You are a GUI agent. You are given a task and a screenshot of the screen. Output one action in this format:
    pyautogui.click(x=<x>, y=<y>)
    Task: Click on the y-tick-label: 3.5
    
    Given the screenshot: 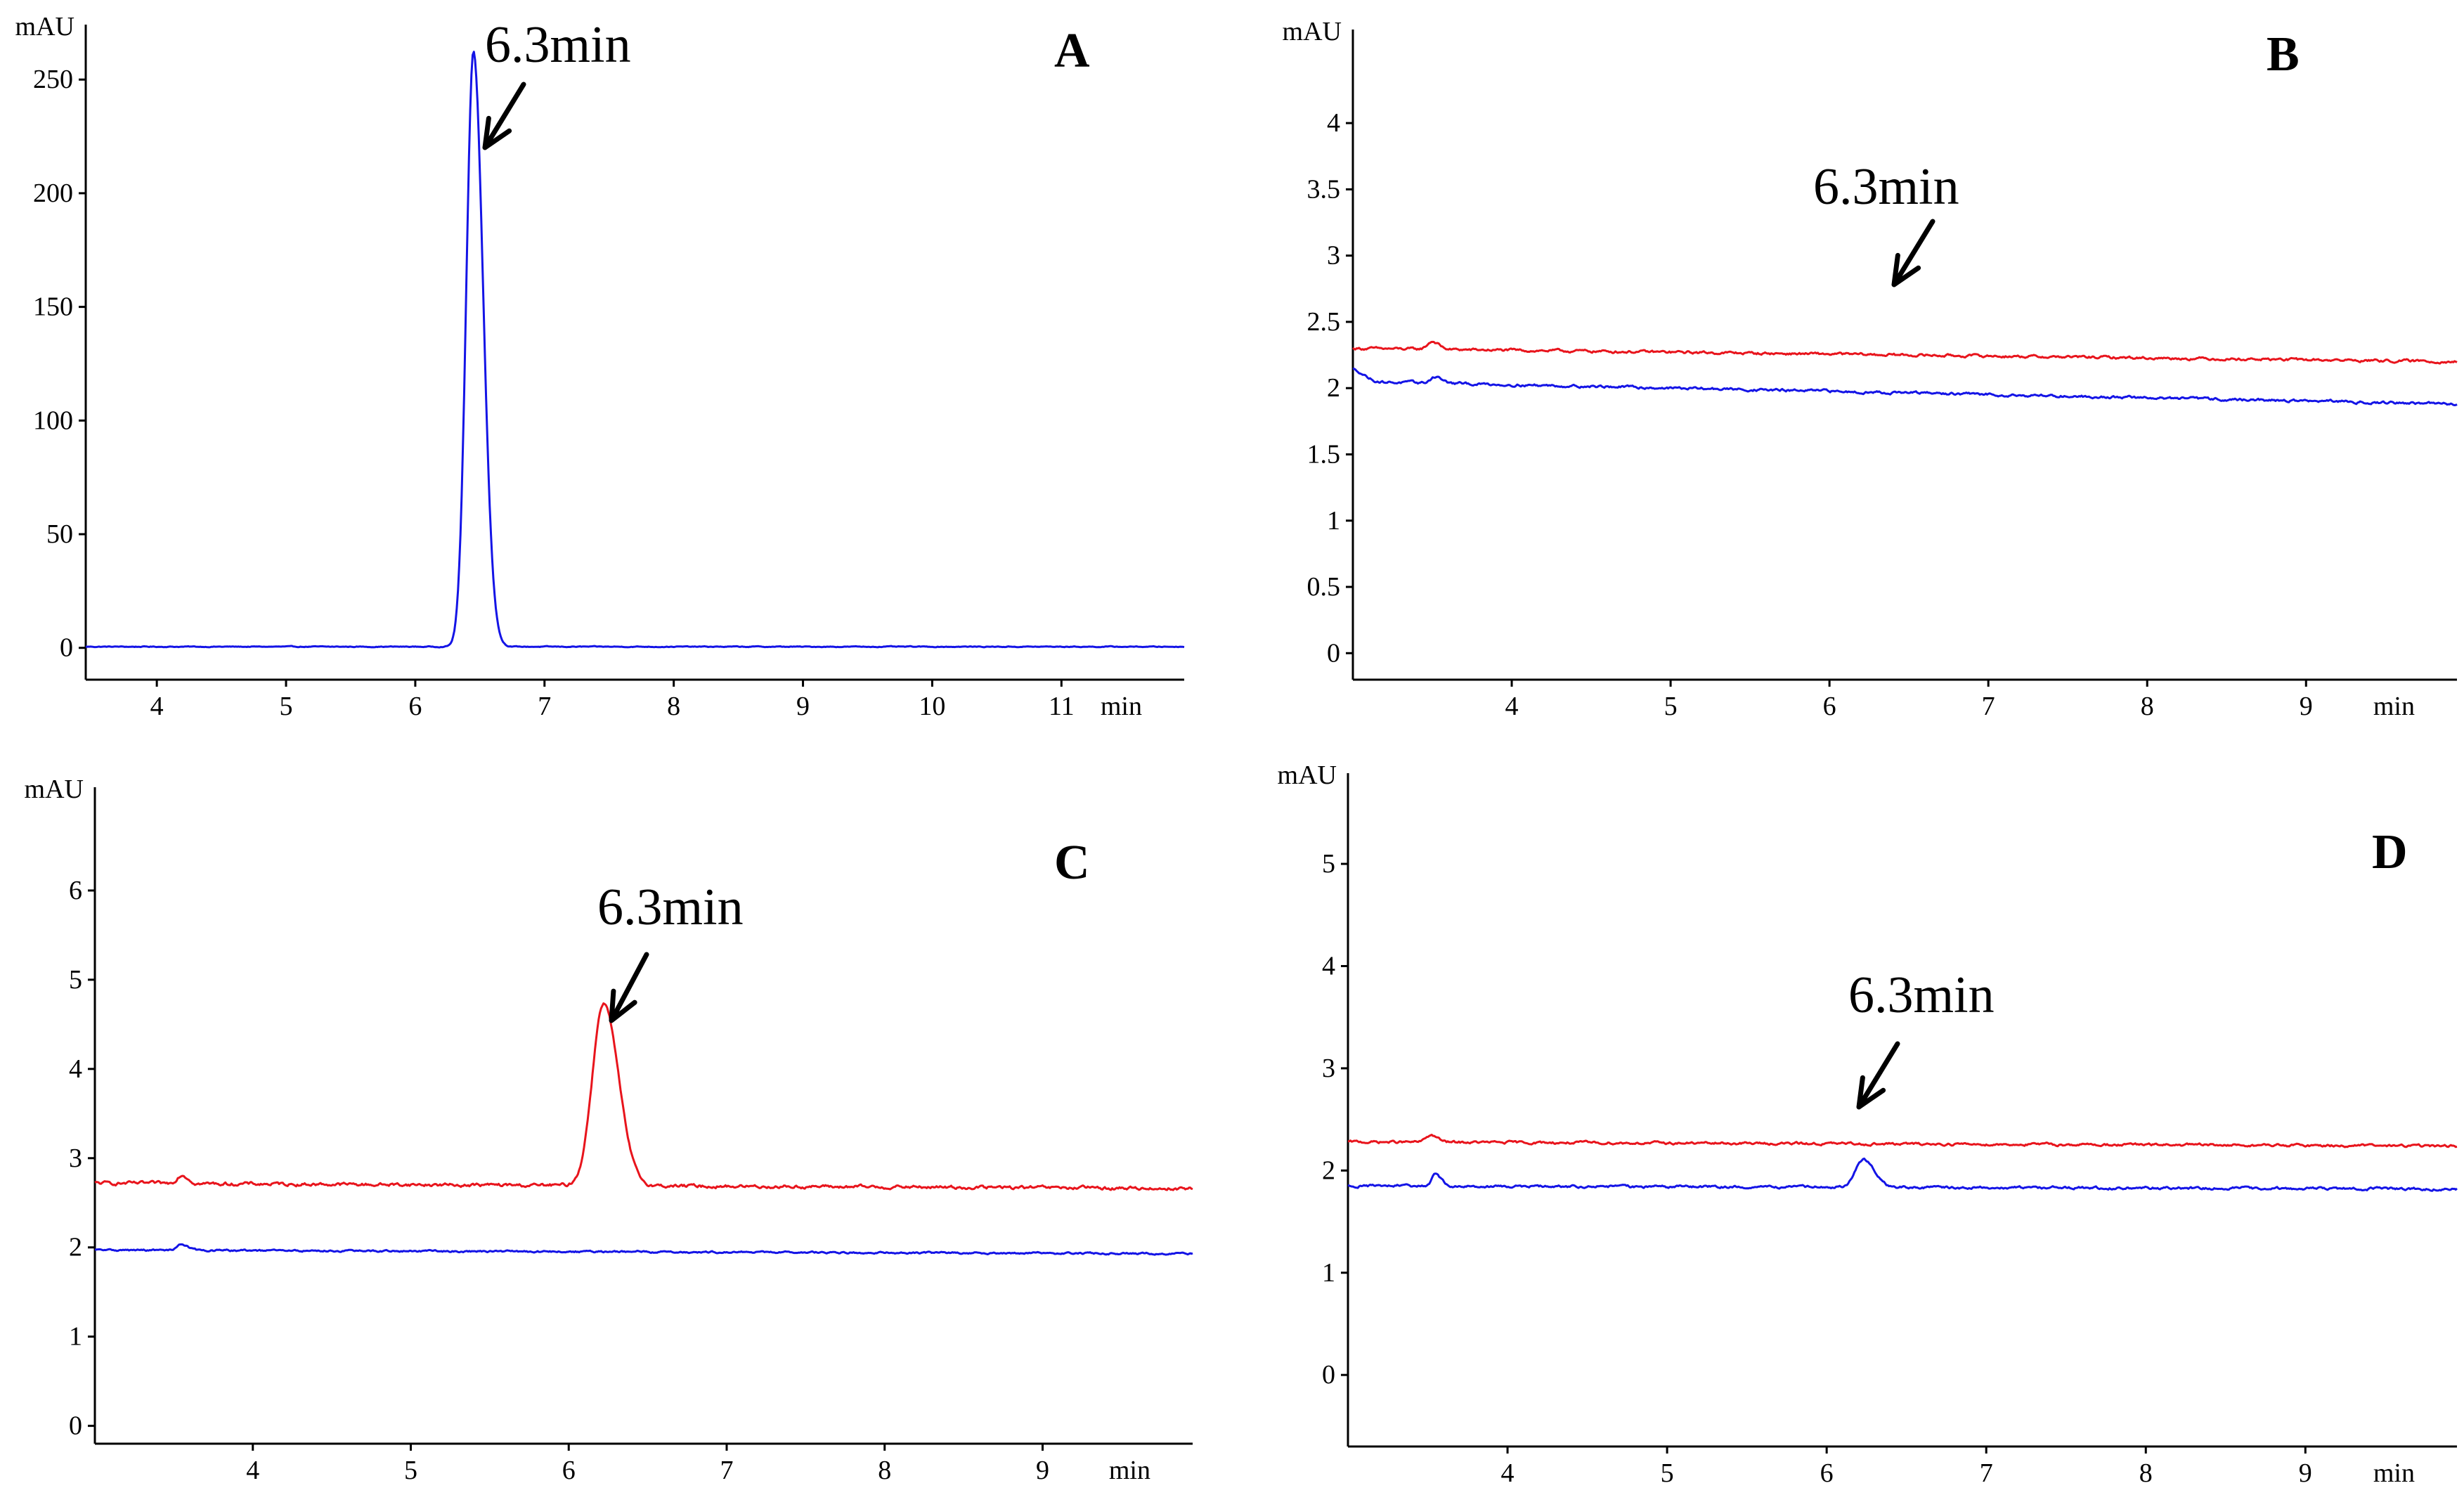 What is the action you would take?
    pyautogui.click(x=1324, y=189)
    